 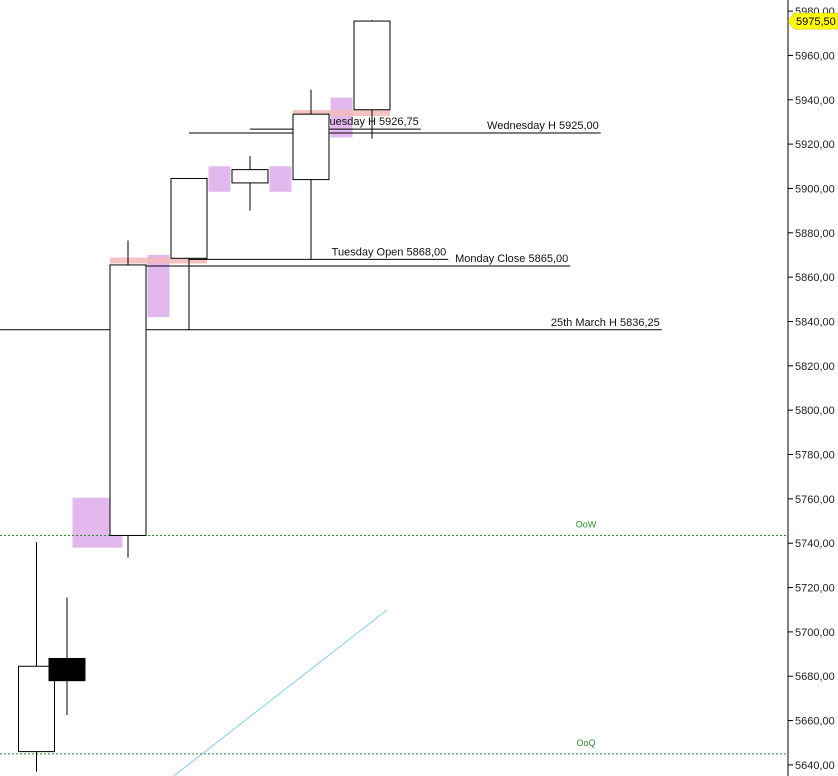 I want to click on level-label-0: Tuesday H 5926,75, so click(x=371, y=122).